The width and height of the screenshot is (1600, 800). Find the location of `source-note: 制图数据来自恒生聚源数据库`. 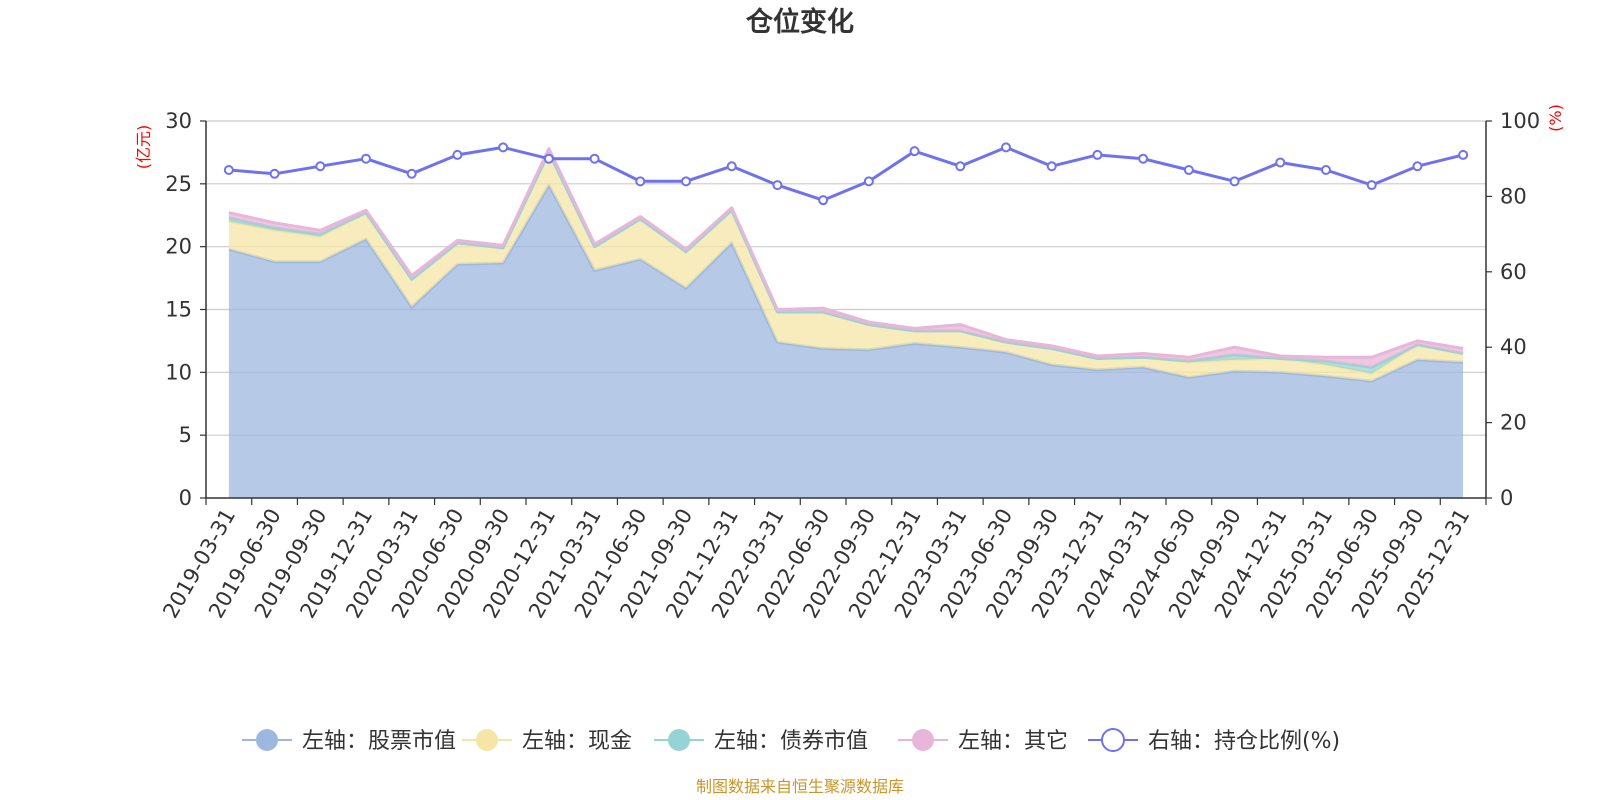

source-note: 制图数据来自恒生聚源数据库 is located at coordinates (800, 786).